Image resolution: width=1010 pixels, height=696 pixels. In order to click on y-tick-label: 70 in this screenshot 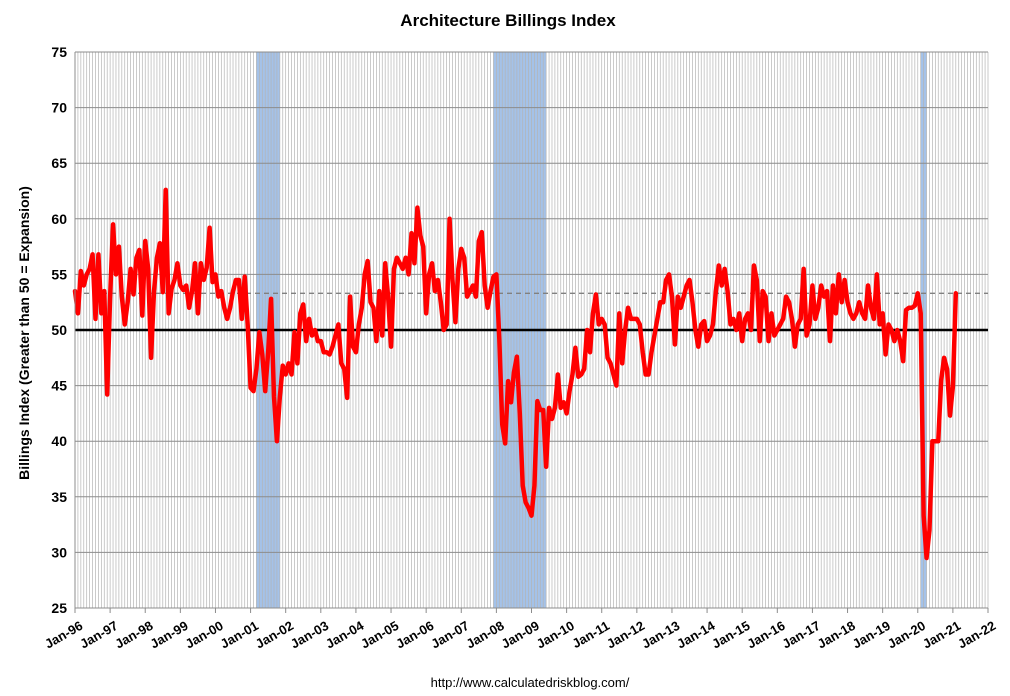, I will do `click(59, 108)`.